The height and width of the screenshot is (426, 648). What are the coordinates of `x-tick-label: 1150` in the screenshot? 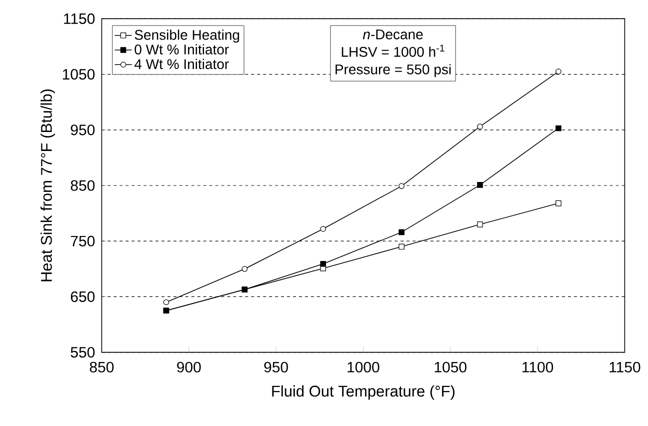 It's located at (625, 367).